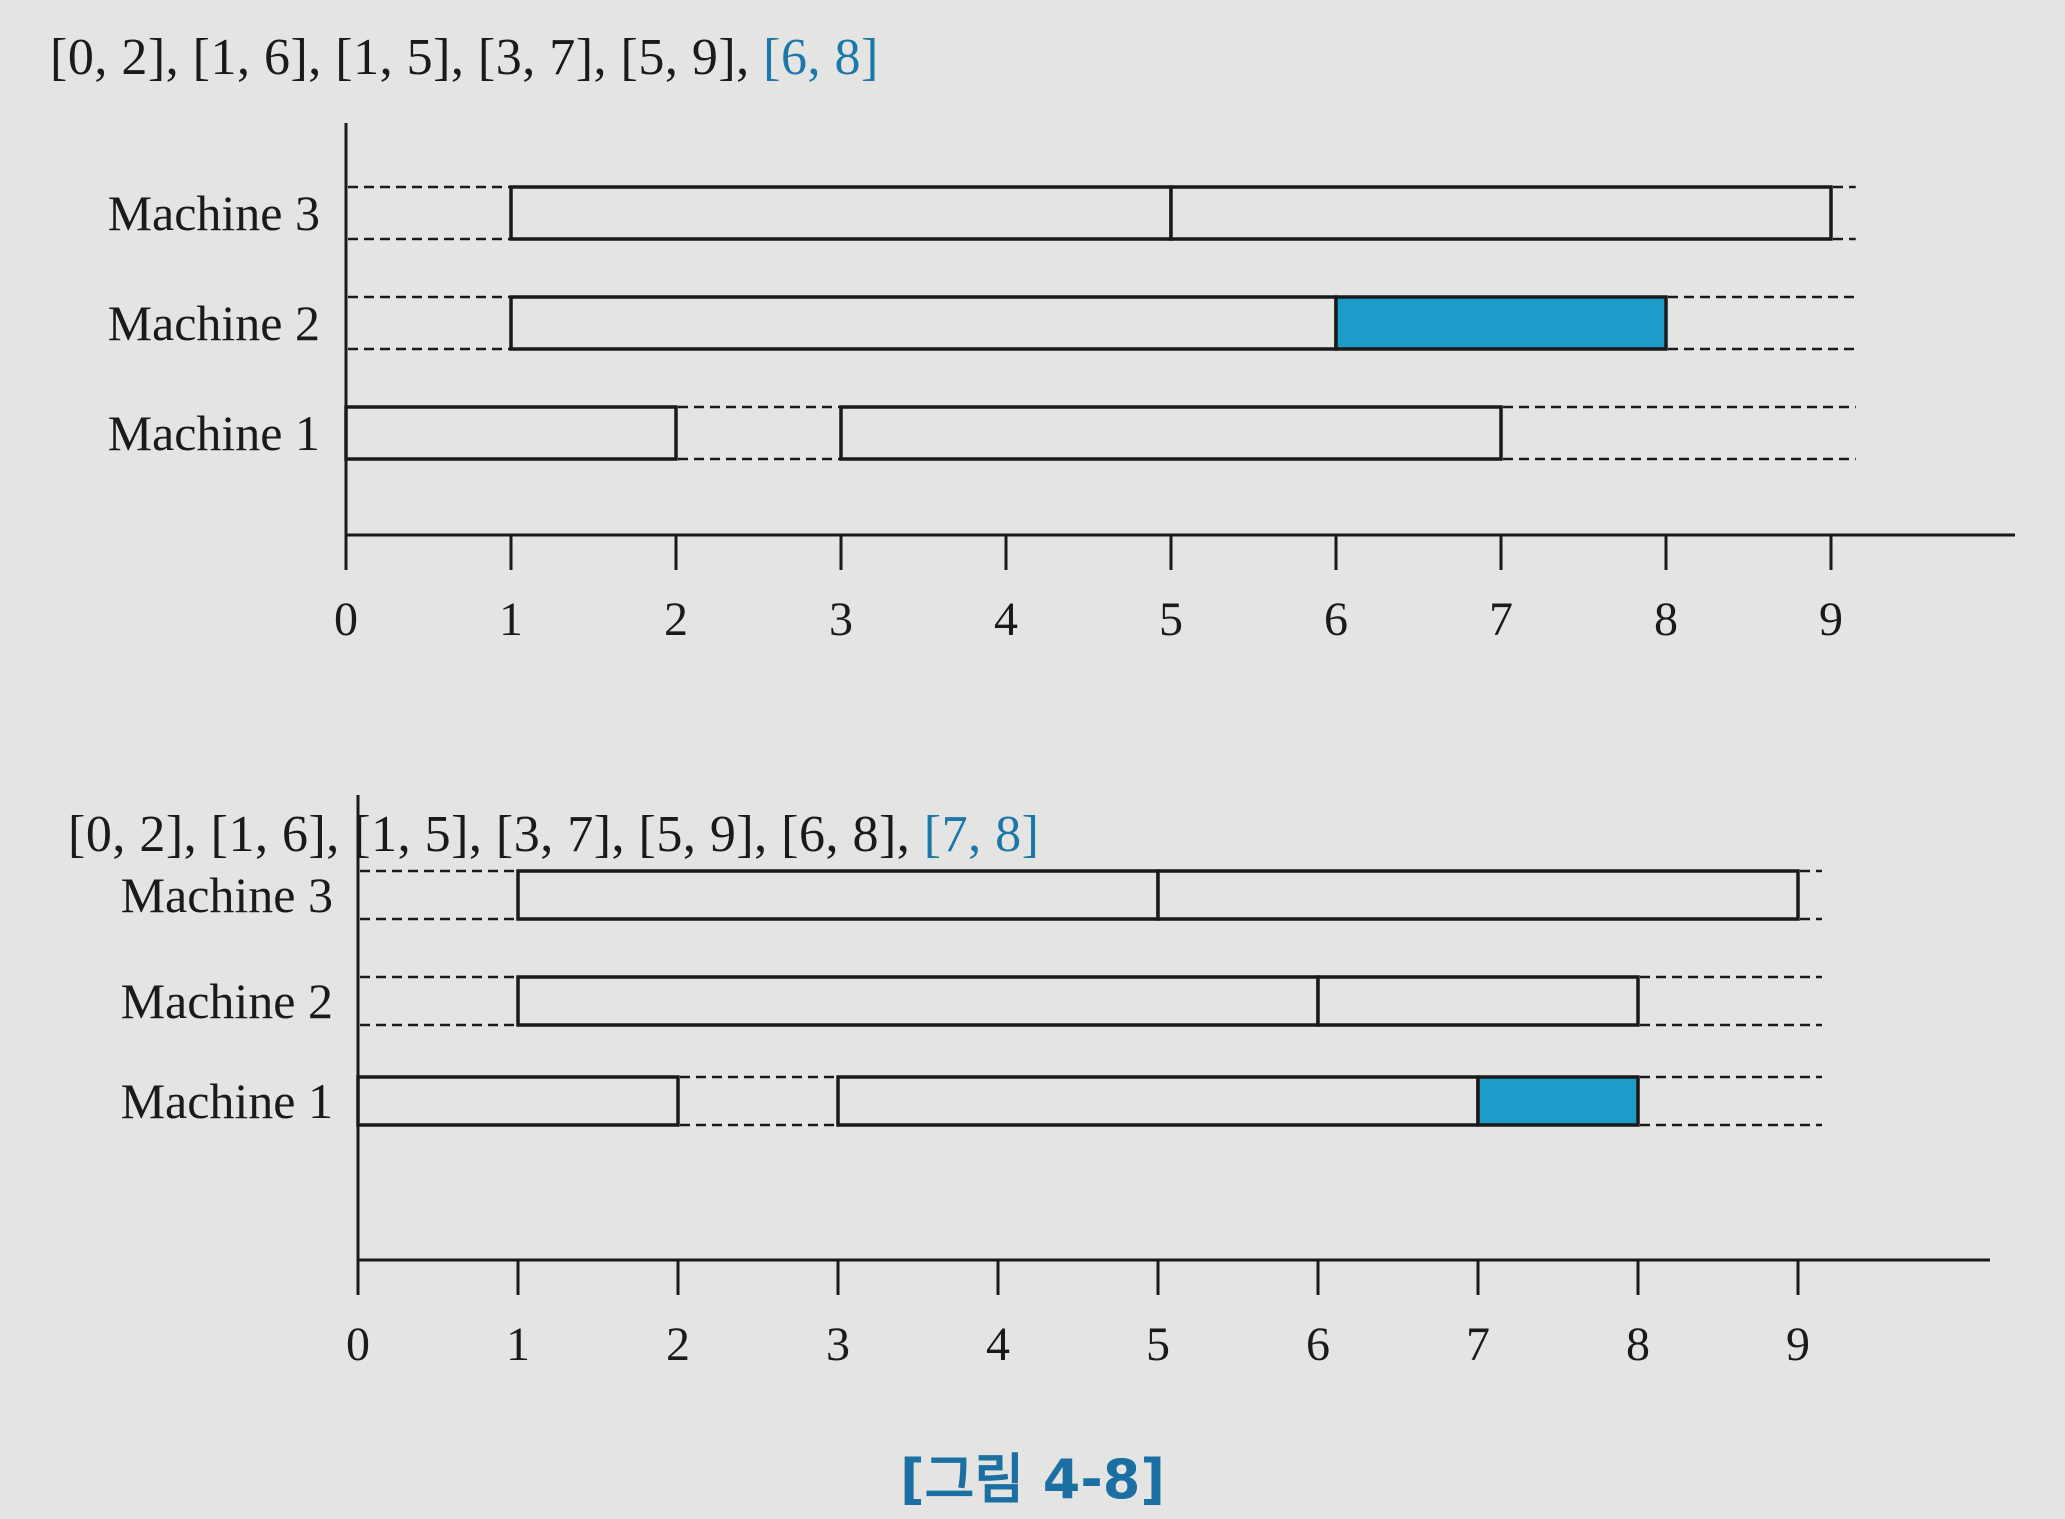 The width and height of the screenshot is (2065, 1519). I want to click on interval-list-2-new: [7, 8], so click(981, 834).